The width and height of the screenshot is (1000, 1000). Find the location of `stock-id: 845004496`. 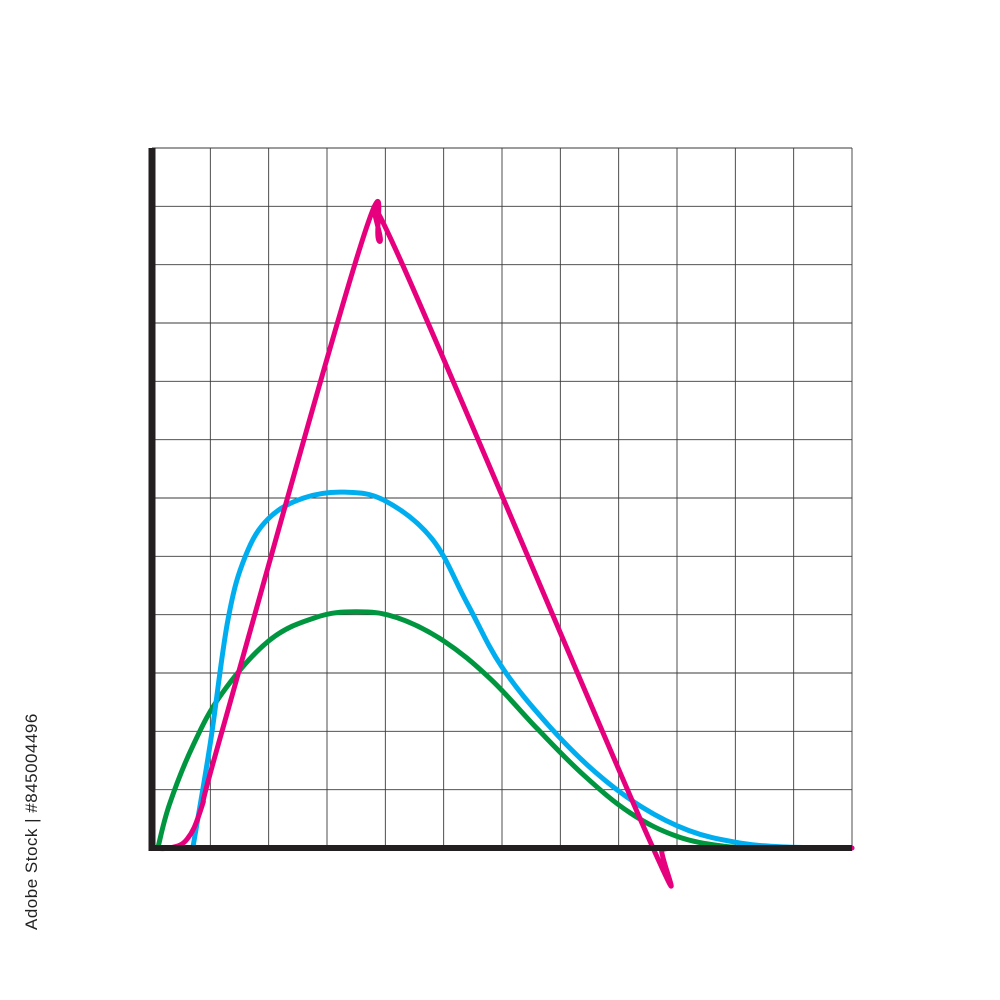

stock-id: 845004496 is located at coordinates (31, 758).